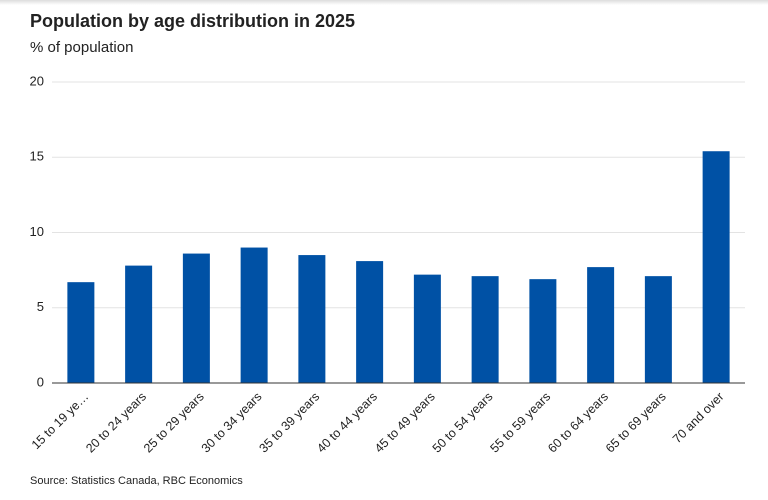 Image resolution: width=768 pixels, height=500 pixels. I want to click on x-tick-label: 45 to 49 years, so click(405, 423).